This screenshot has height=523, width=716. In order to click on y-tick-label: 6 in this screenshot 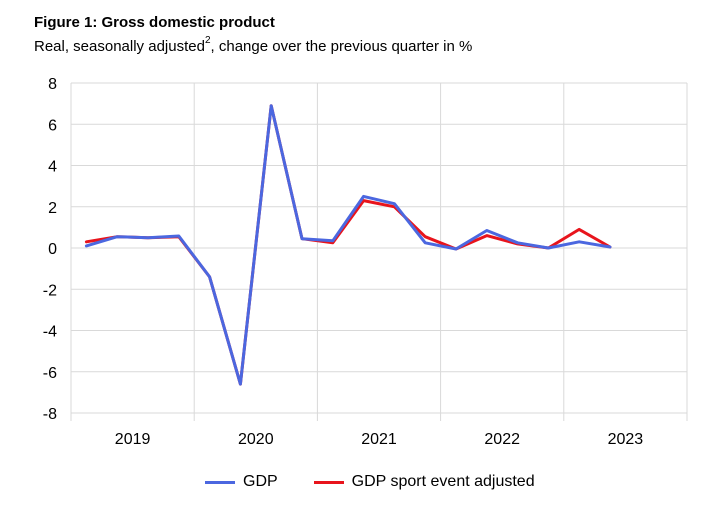, I will do `click(52, 125)`.